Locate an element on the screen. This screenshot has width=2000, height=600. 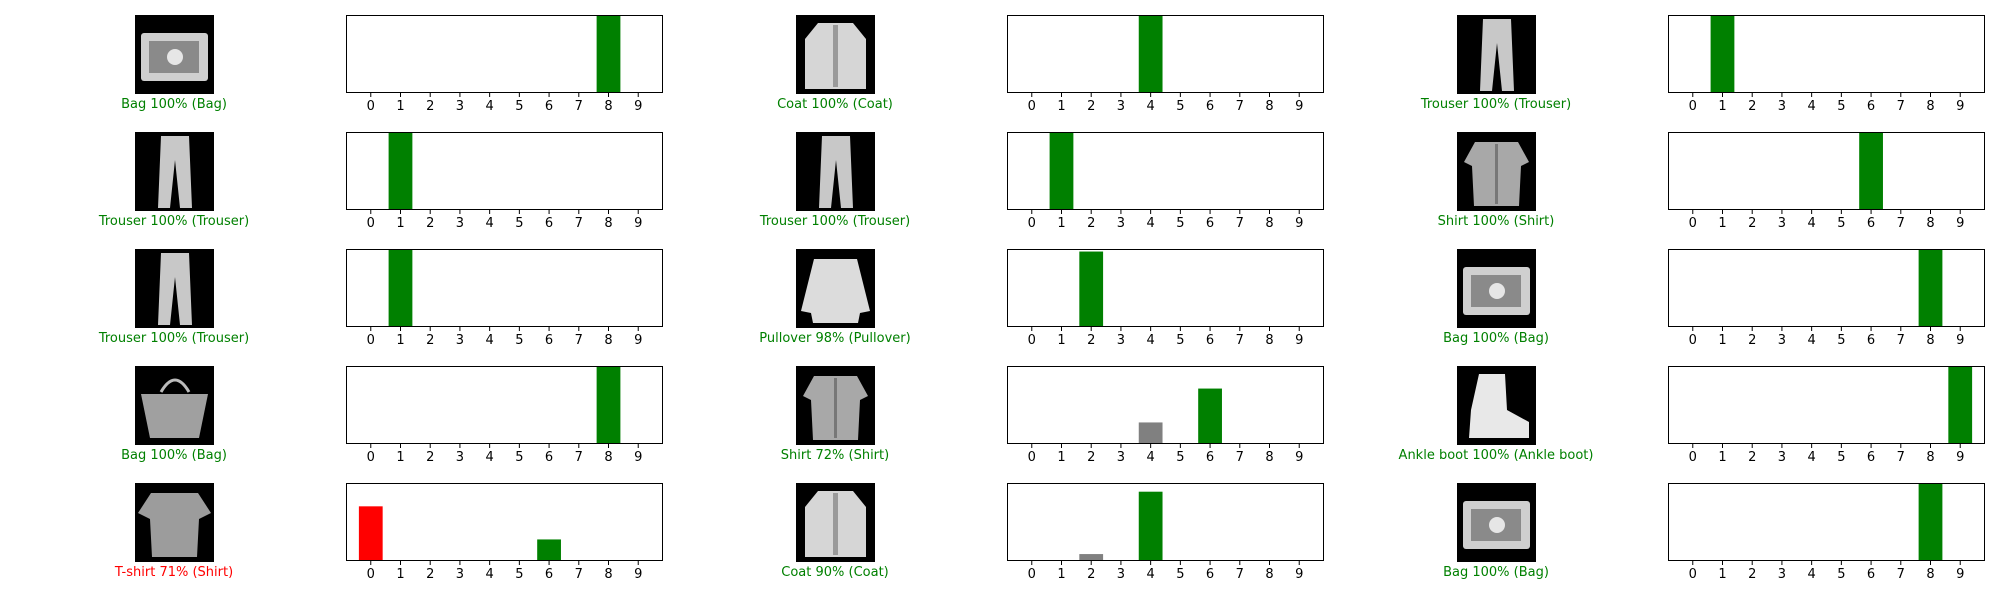
prediction-caption: Shirt 100% (Shirt) is located at coordinates (1496, 221).